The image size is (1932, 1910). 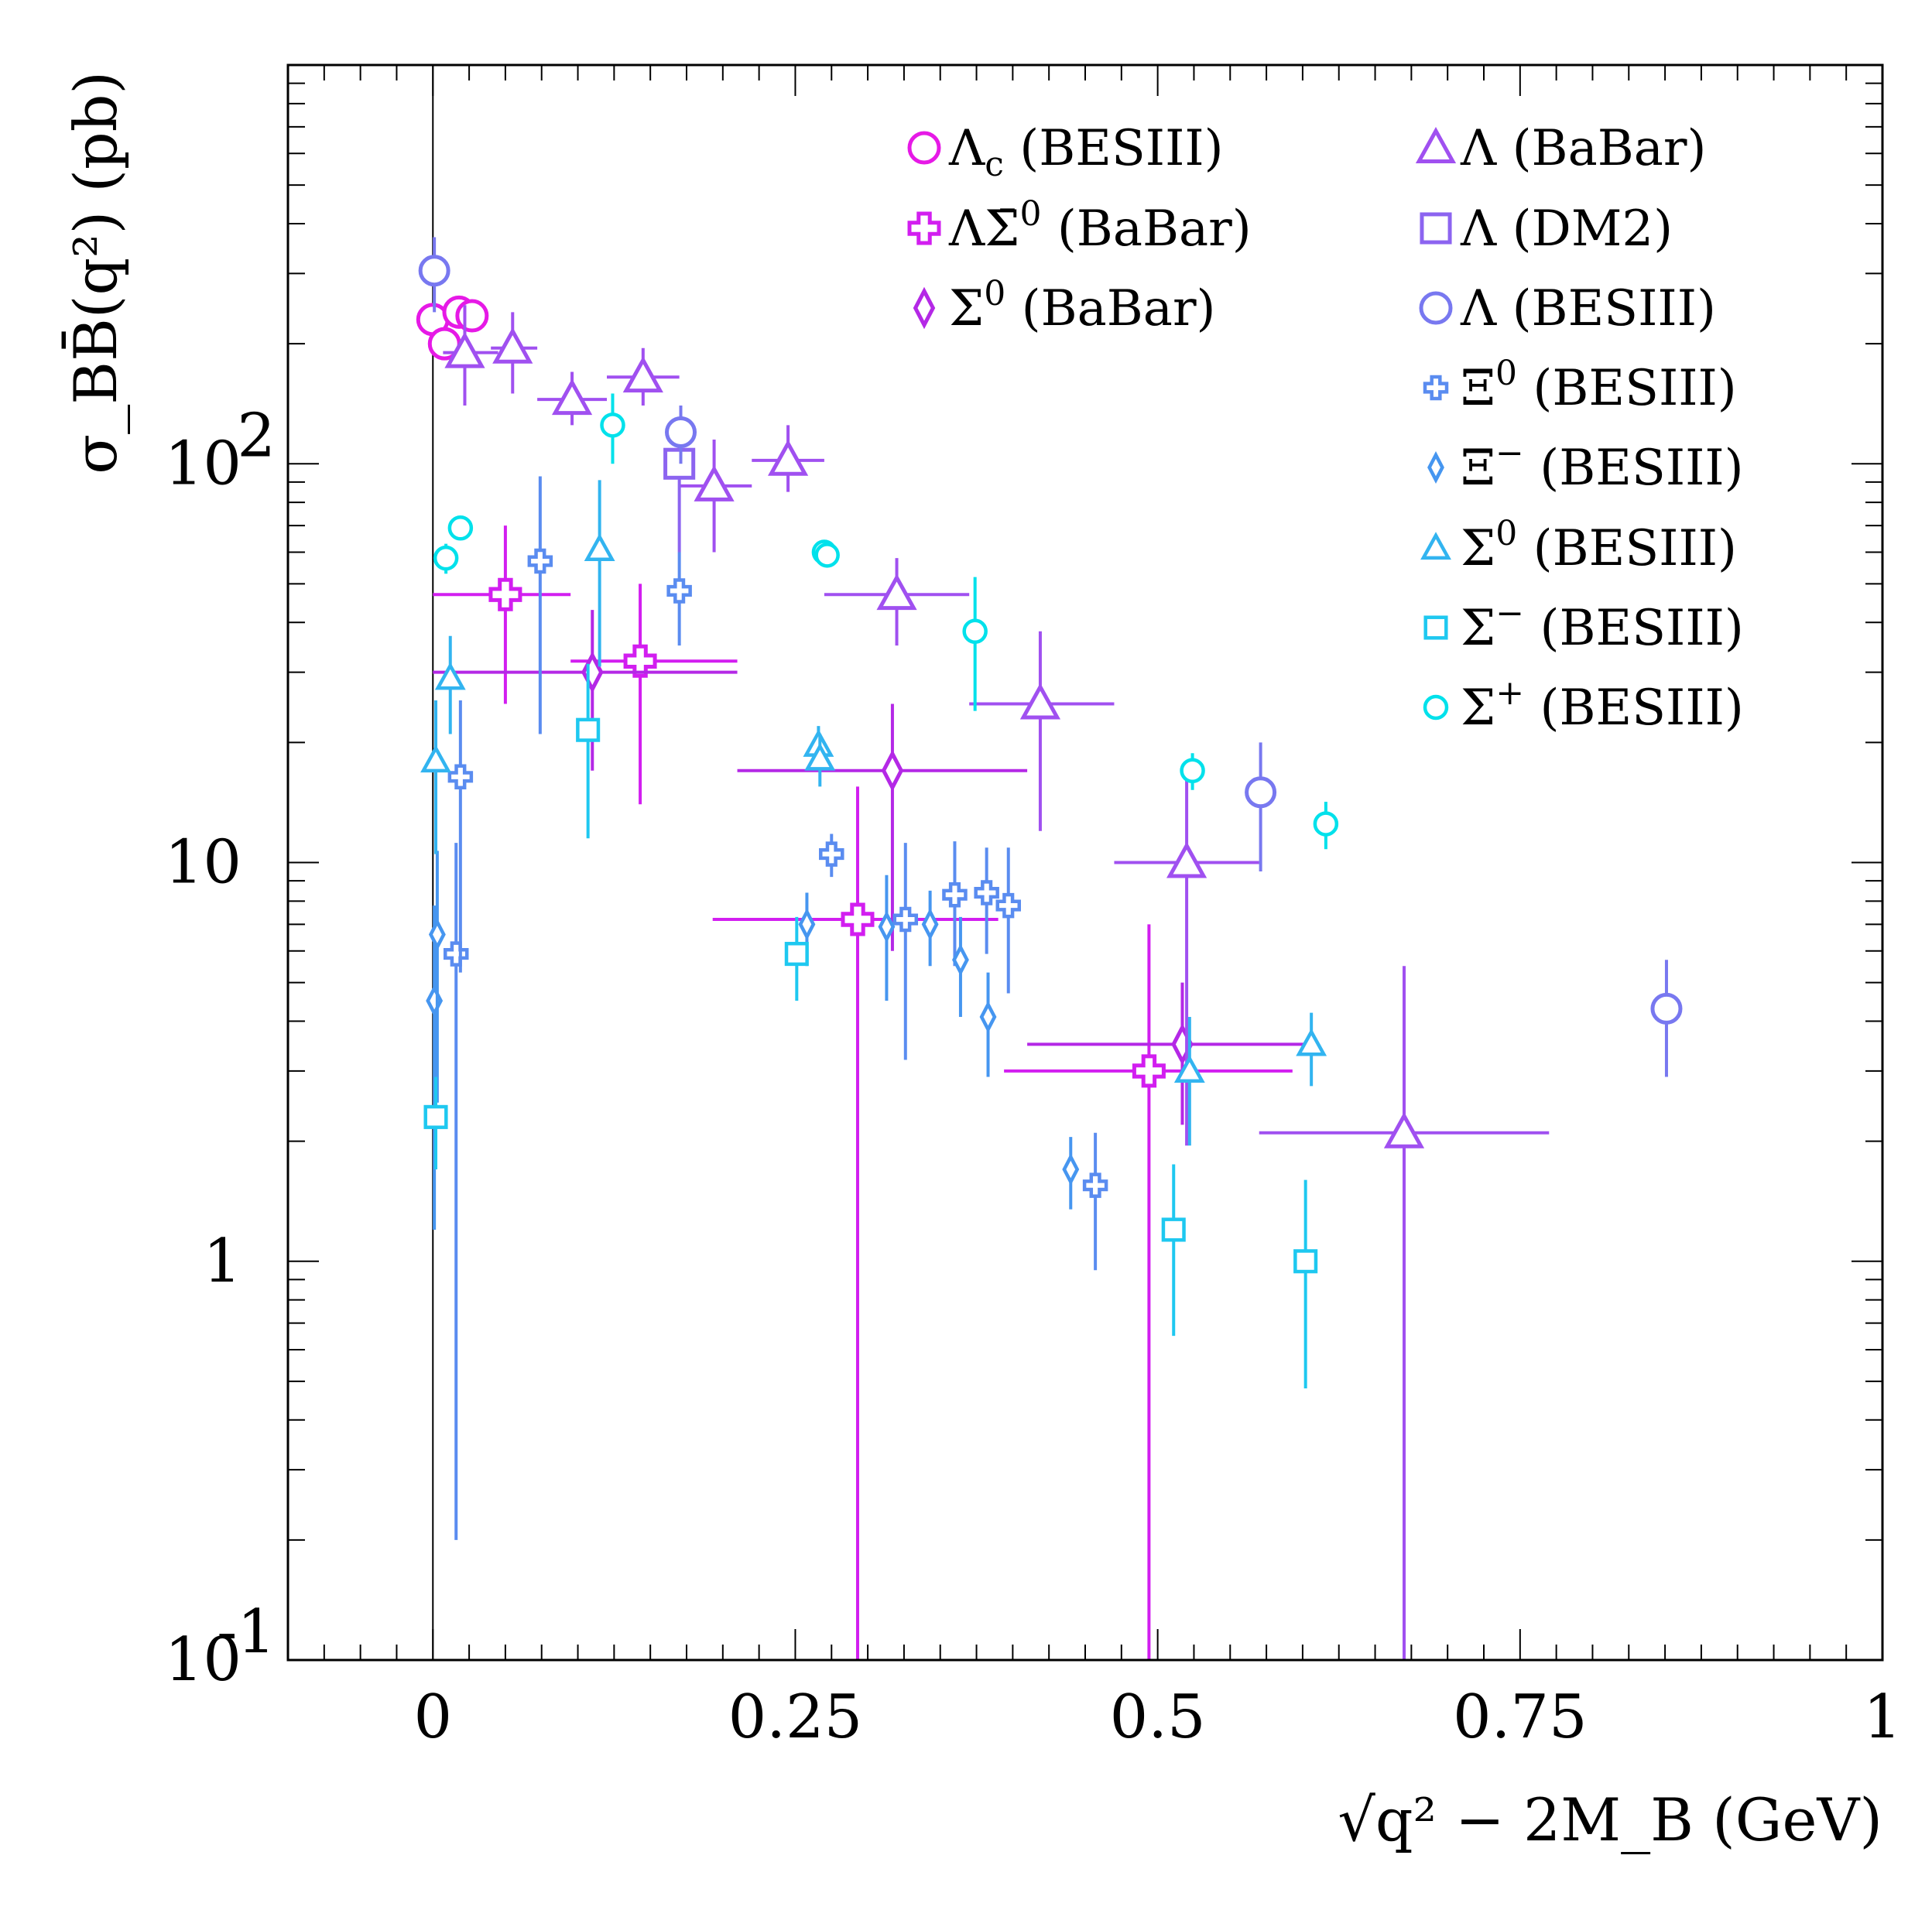 What do you see at coordinates (223, 1261) in the screenshot?
I see `y-tick-label: 1` at bounding box center [223, 1261].